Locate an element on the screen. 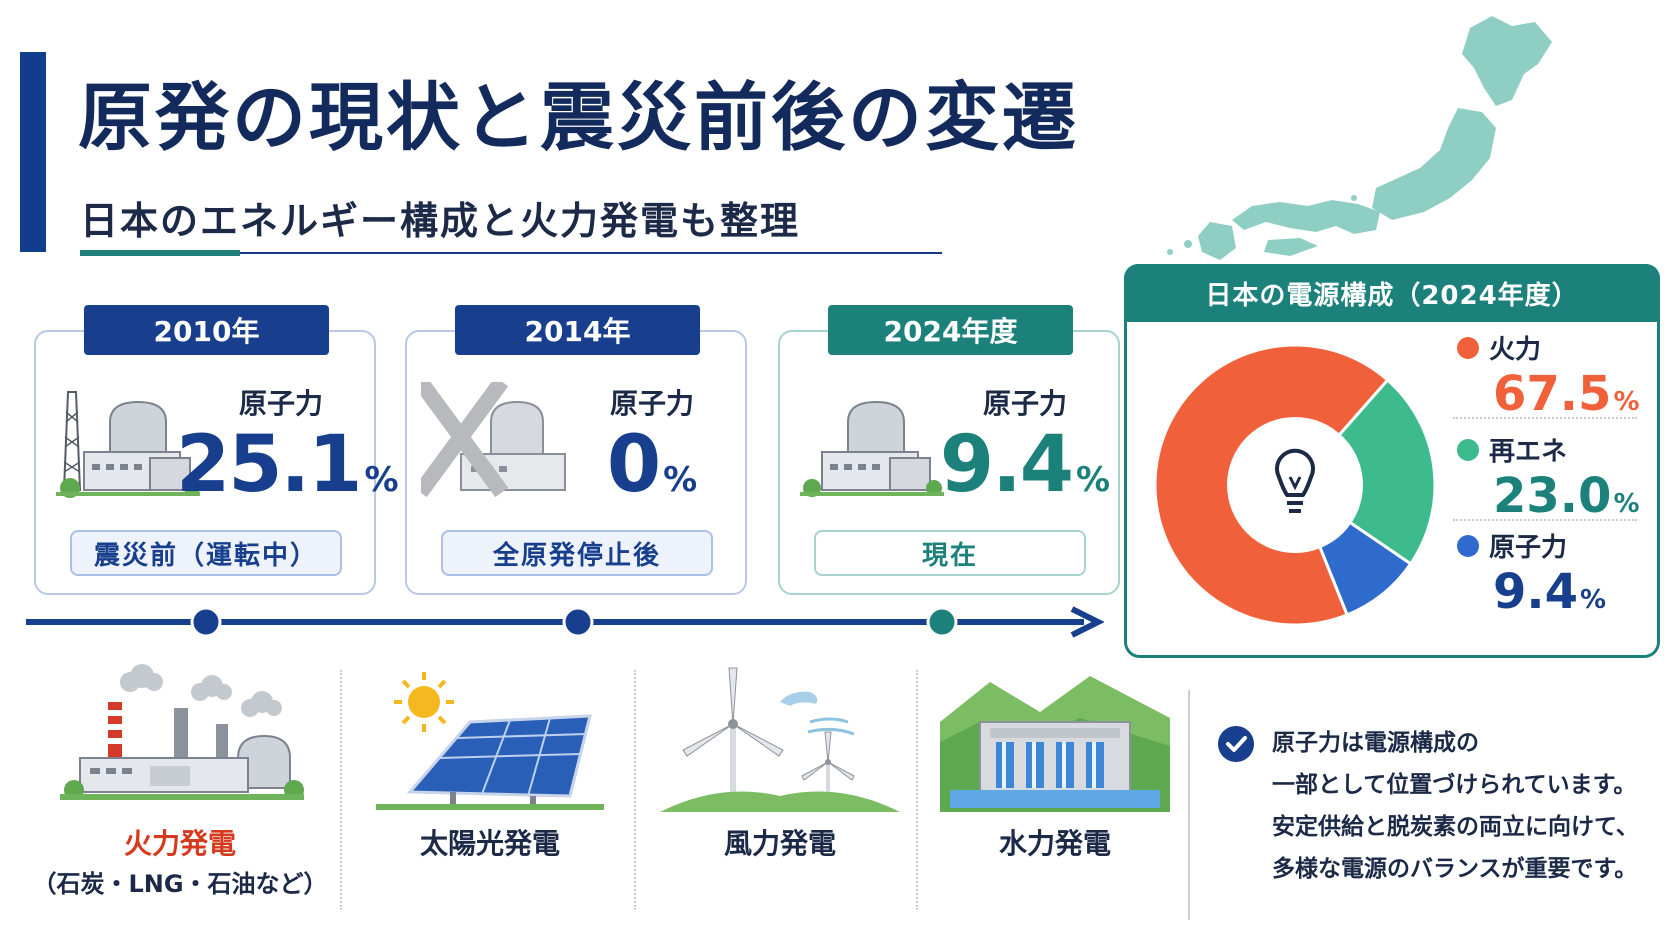 The height and width of the screenshot is (941, 1672). check-circle-icon is located at coordinates (1236, 744).